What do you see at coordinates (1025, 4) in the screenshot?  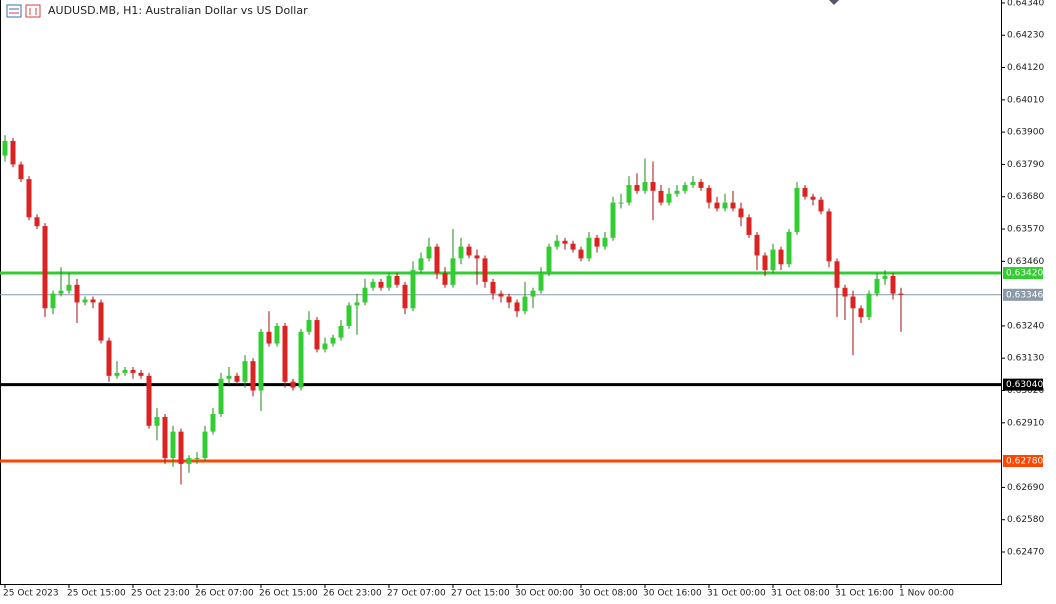 I see `y-tick-label: 0.64340` at bounding box center [1025, 4].